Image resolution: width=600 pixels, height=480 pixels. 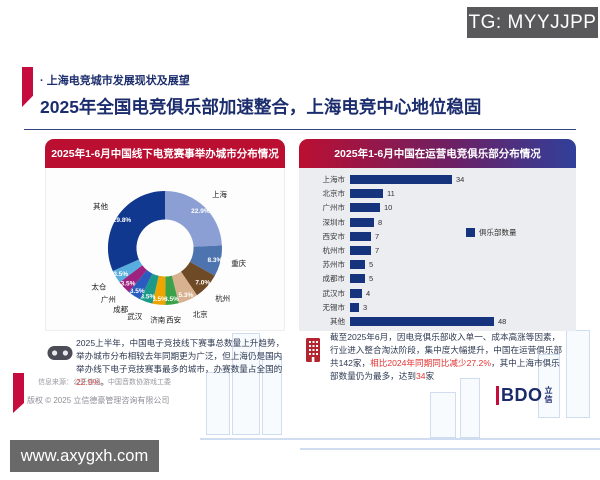 I want to click on bar-row: 西安市 7, so click(x=438, y=236).